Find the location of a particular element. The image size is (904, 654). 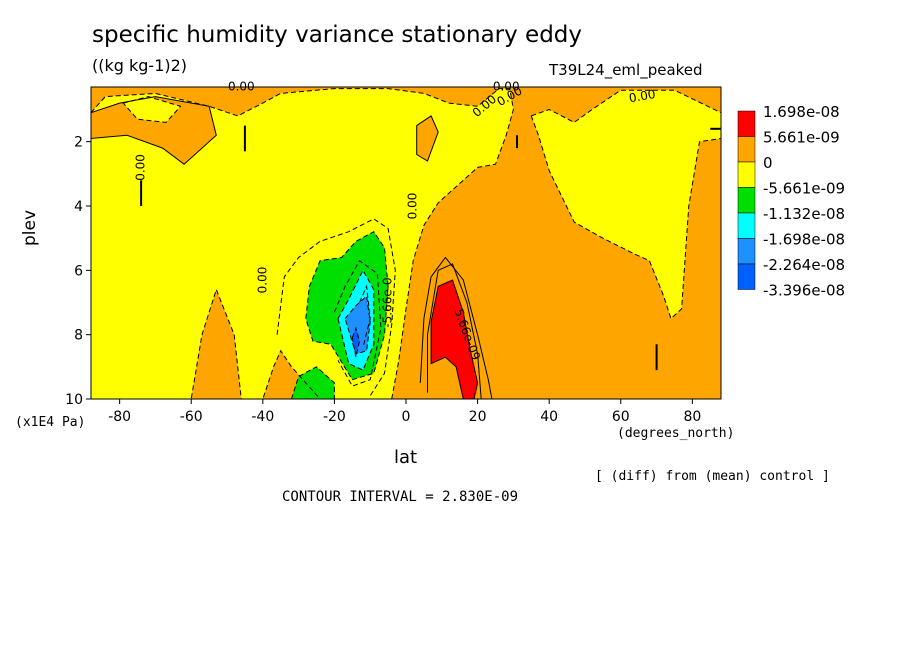

contour-edge-green-main is located at coordinates (347, 306).